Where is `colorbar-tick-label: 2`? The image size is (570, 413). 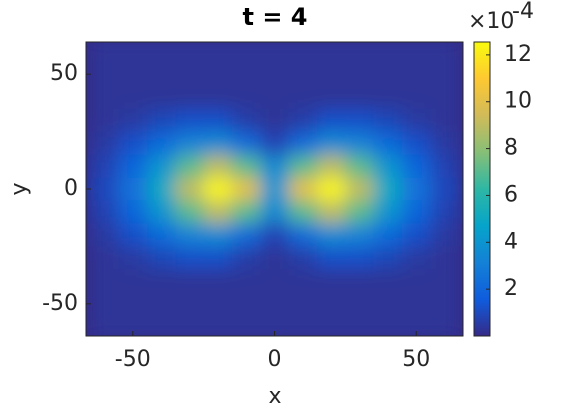
colorbar-tick-label: 2 is located at coordinates (511, 288).